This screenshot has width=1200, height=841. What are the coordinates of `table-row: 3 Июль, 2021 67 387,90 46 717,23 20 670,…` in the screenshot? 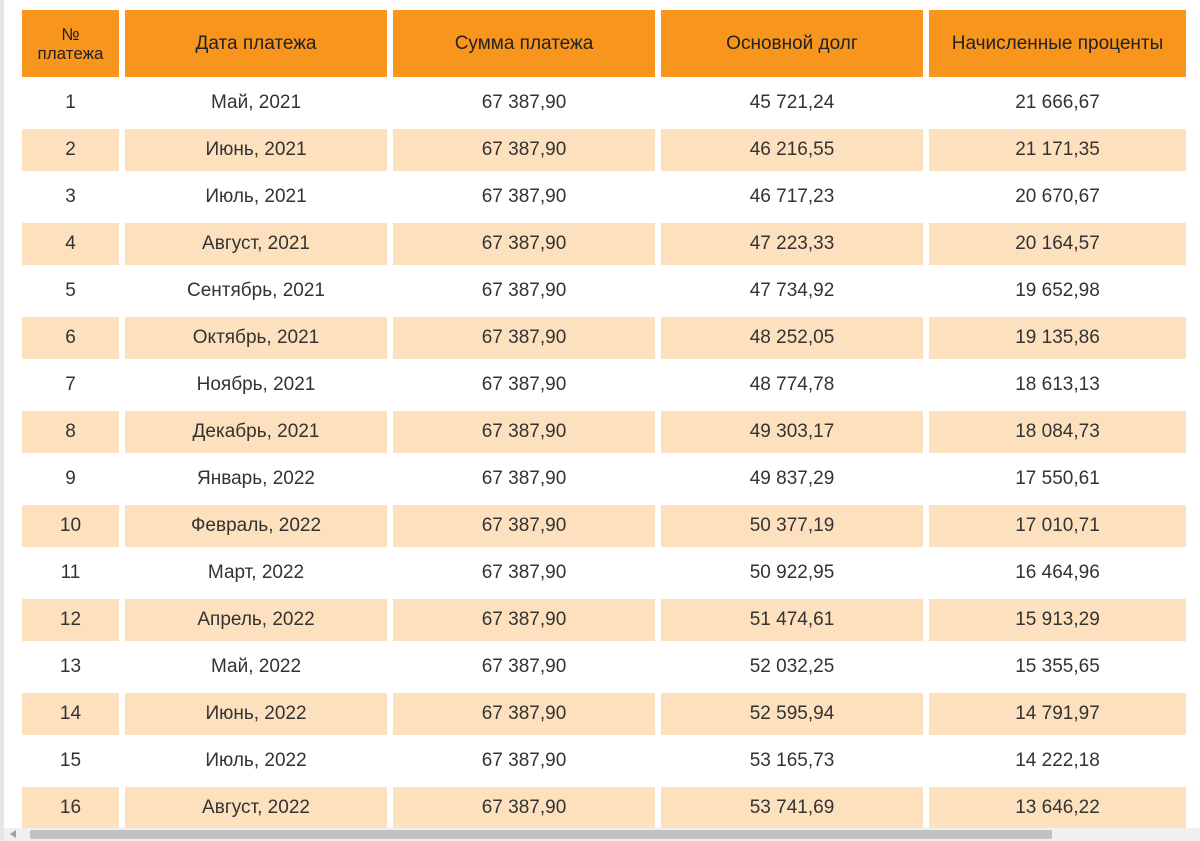 It's located at (604, 197).